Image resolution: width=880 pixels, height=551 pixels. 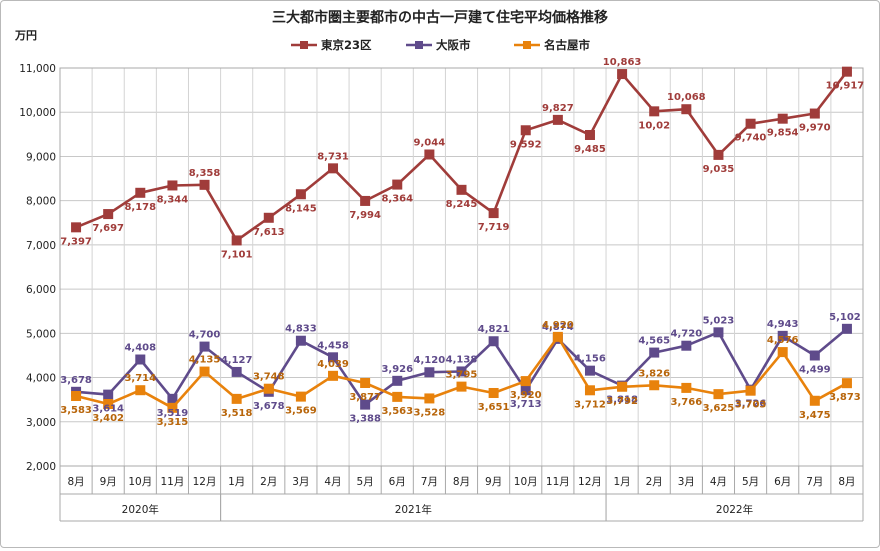 What do you see at coordinates (783, 340) in the screenshot?
I see `series-2-data-label: 4,576` at bounding box center [783, 340].